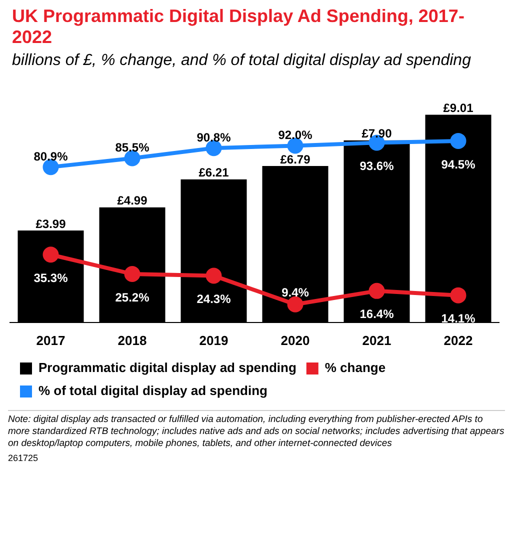 The image size is (513, 548). I want to click on x-tick-label: 2022, so click(458, 340).